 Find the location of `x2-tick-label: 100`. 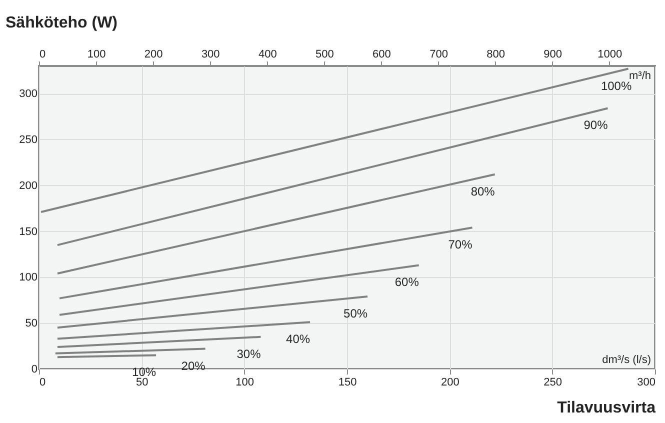

x2-tick-label: 100 is located at coordinates (96, 54).